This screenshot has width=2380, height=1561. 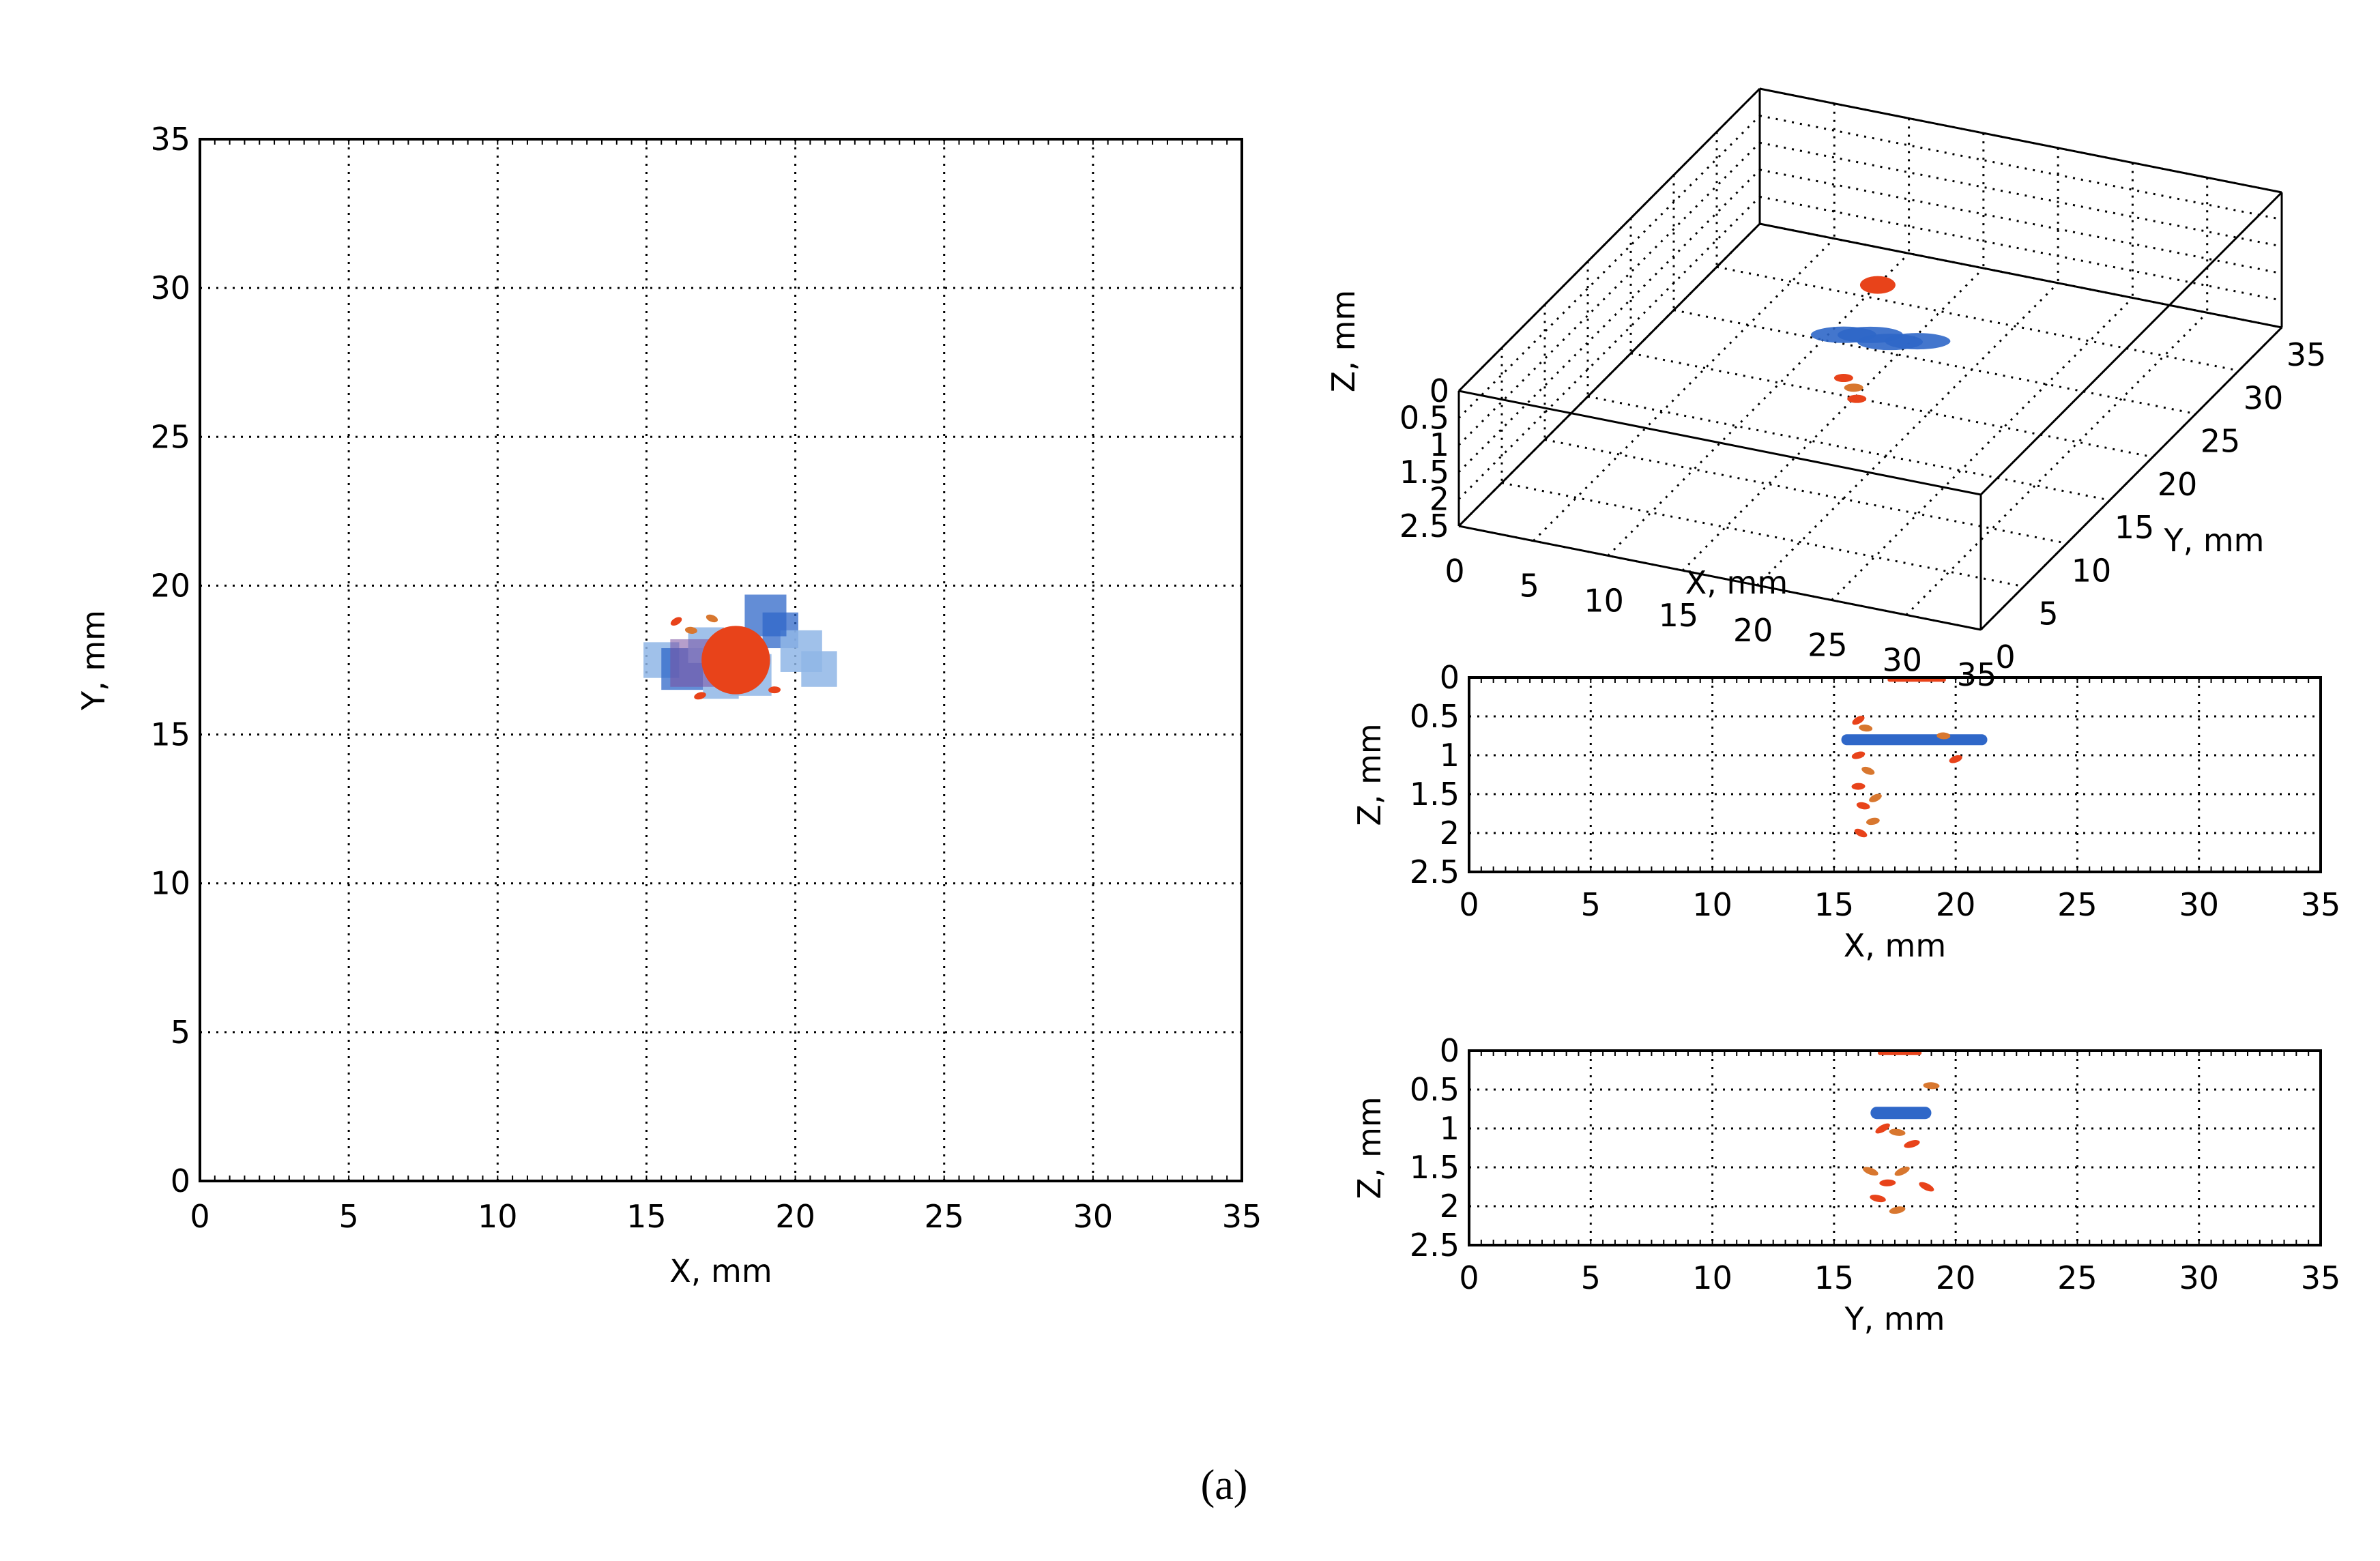 What do you see at coordinates (2178, 485) in the screenshot?
I see `y-tick-label: 20` at bounding box center [2178, 485].